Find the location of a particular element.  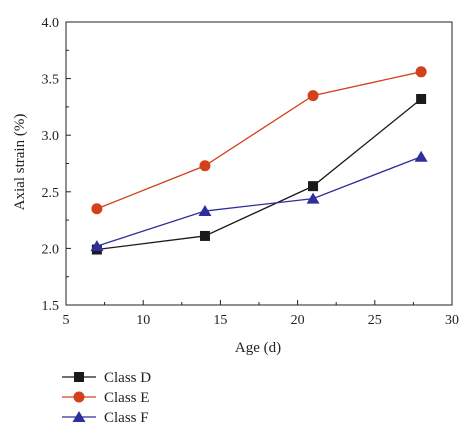

y-tick-label: 1.5 is located at coordinates (51, 306).